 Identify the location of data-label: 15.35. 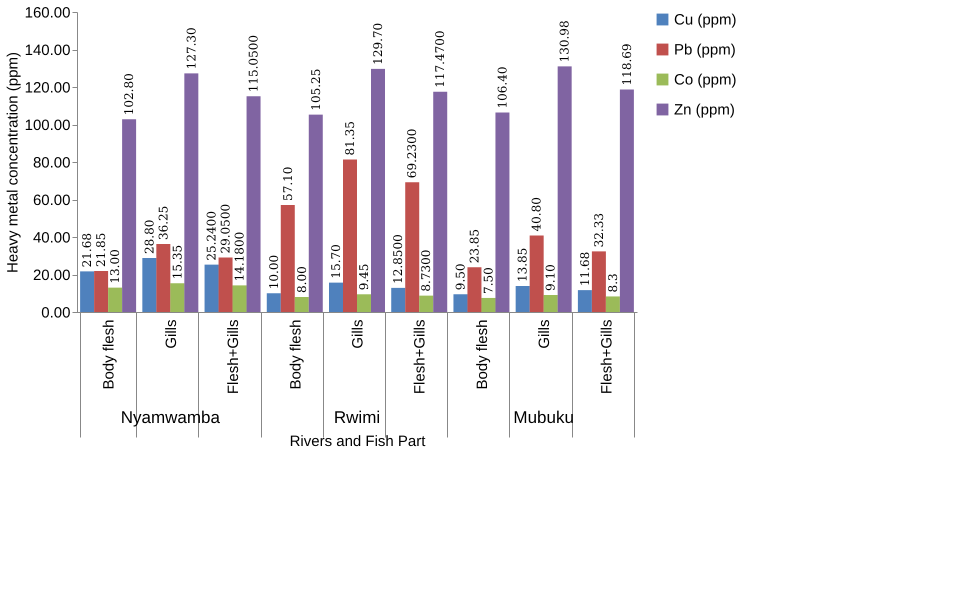
(177, 262).